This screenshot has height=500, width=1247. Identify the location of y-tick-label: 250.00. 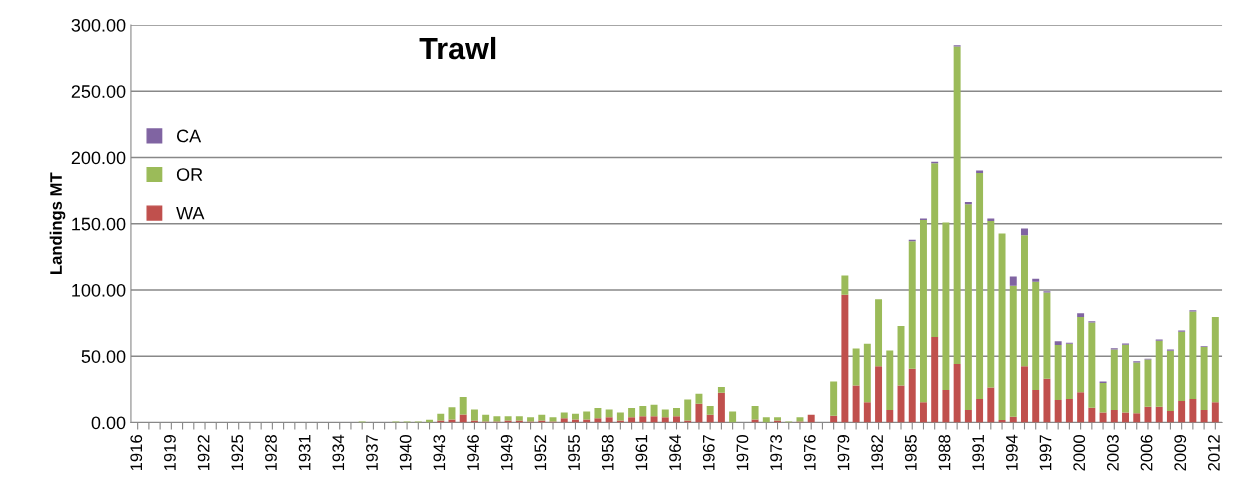
(98, 91).